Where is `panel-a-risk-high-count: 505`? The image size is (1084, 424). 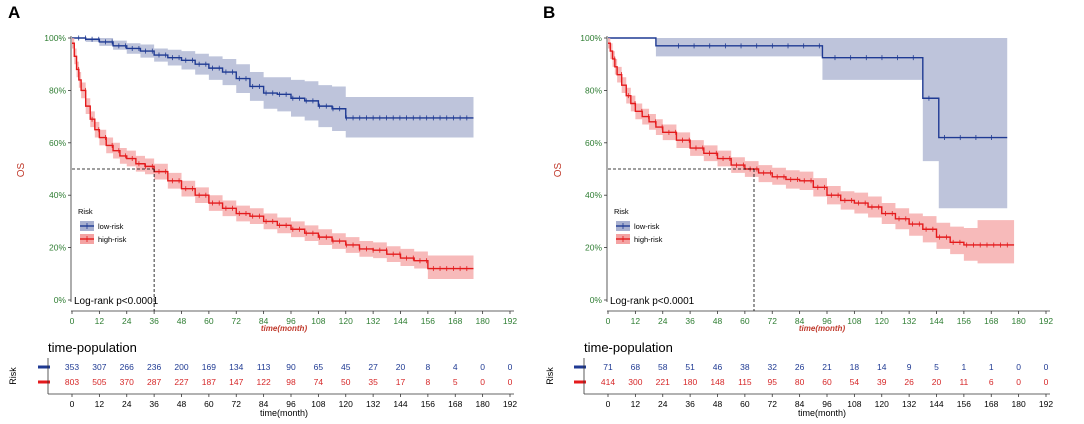 panel-a-risk-high-count: 505 is located at coordinates (99, 382).